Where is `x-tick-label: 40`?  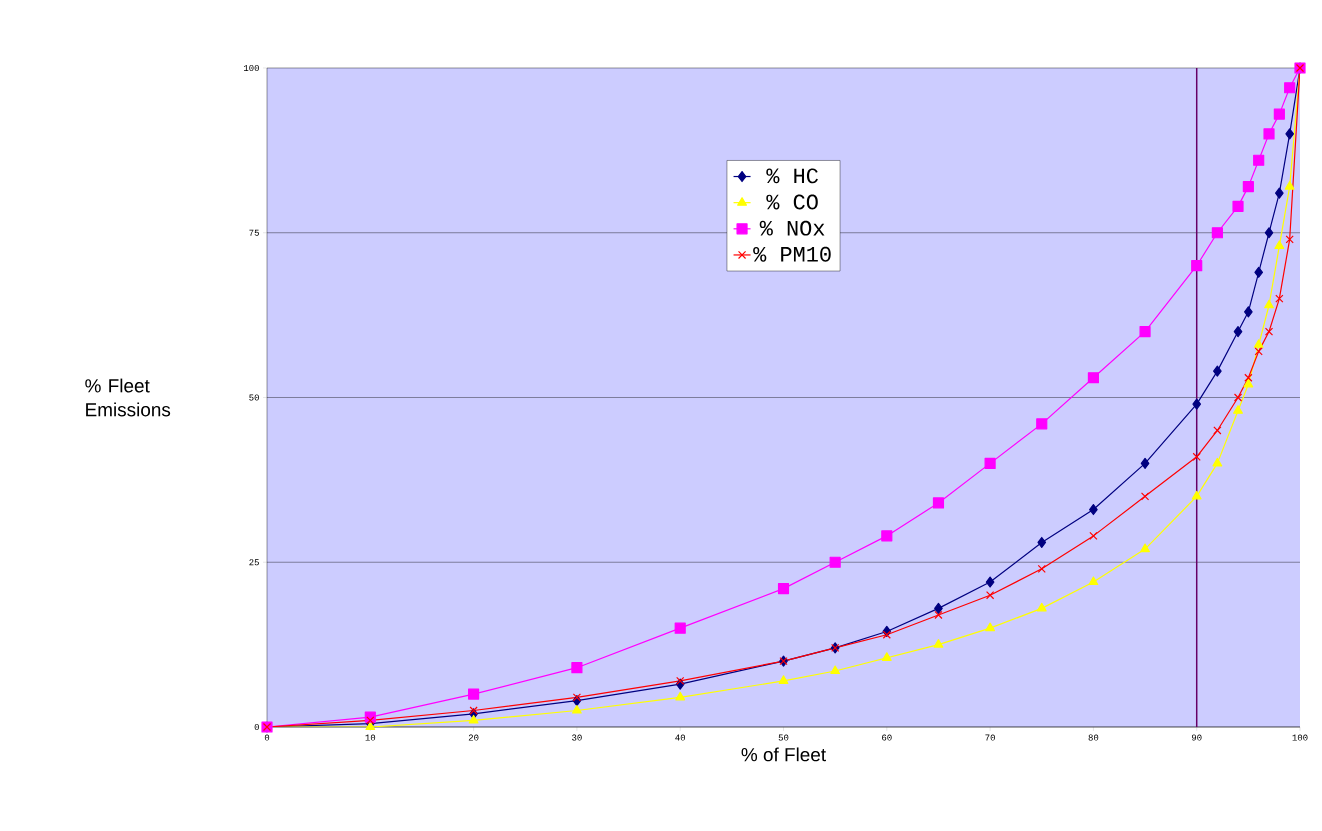
x-tick-label: 40 is located at coordinates (680, 737).